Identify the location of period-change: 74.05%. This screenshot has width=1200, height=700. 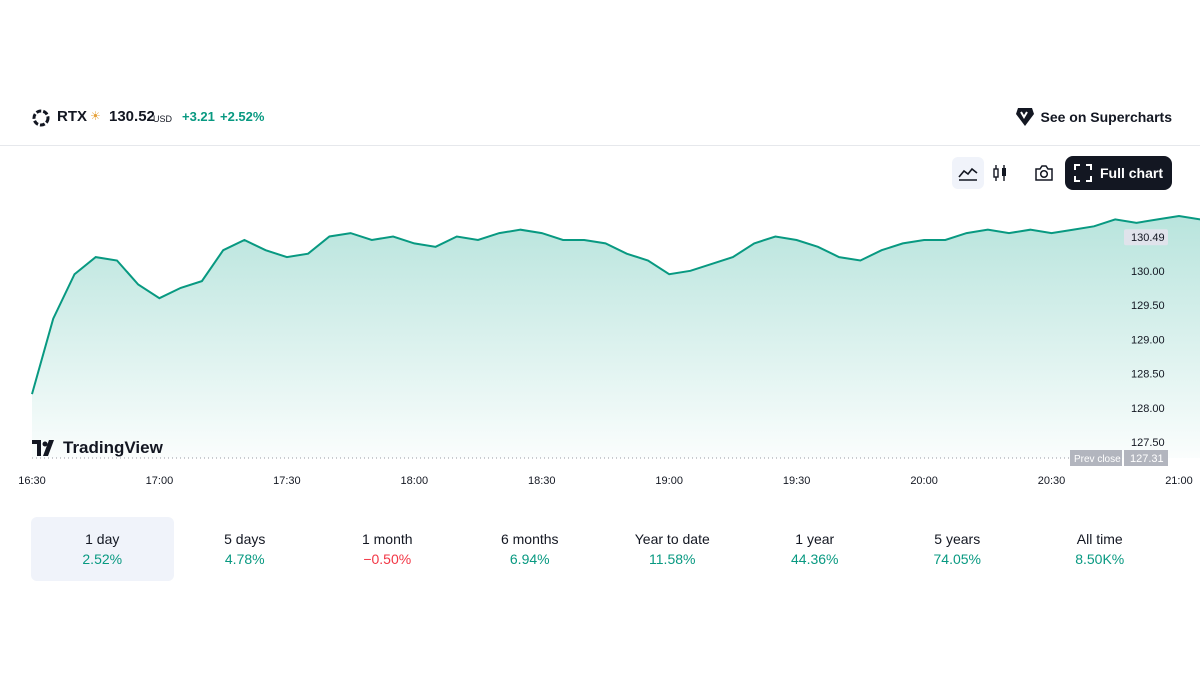
(957, 559).